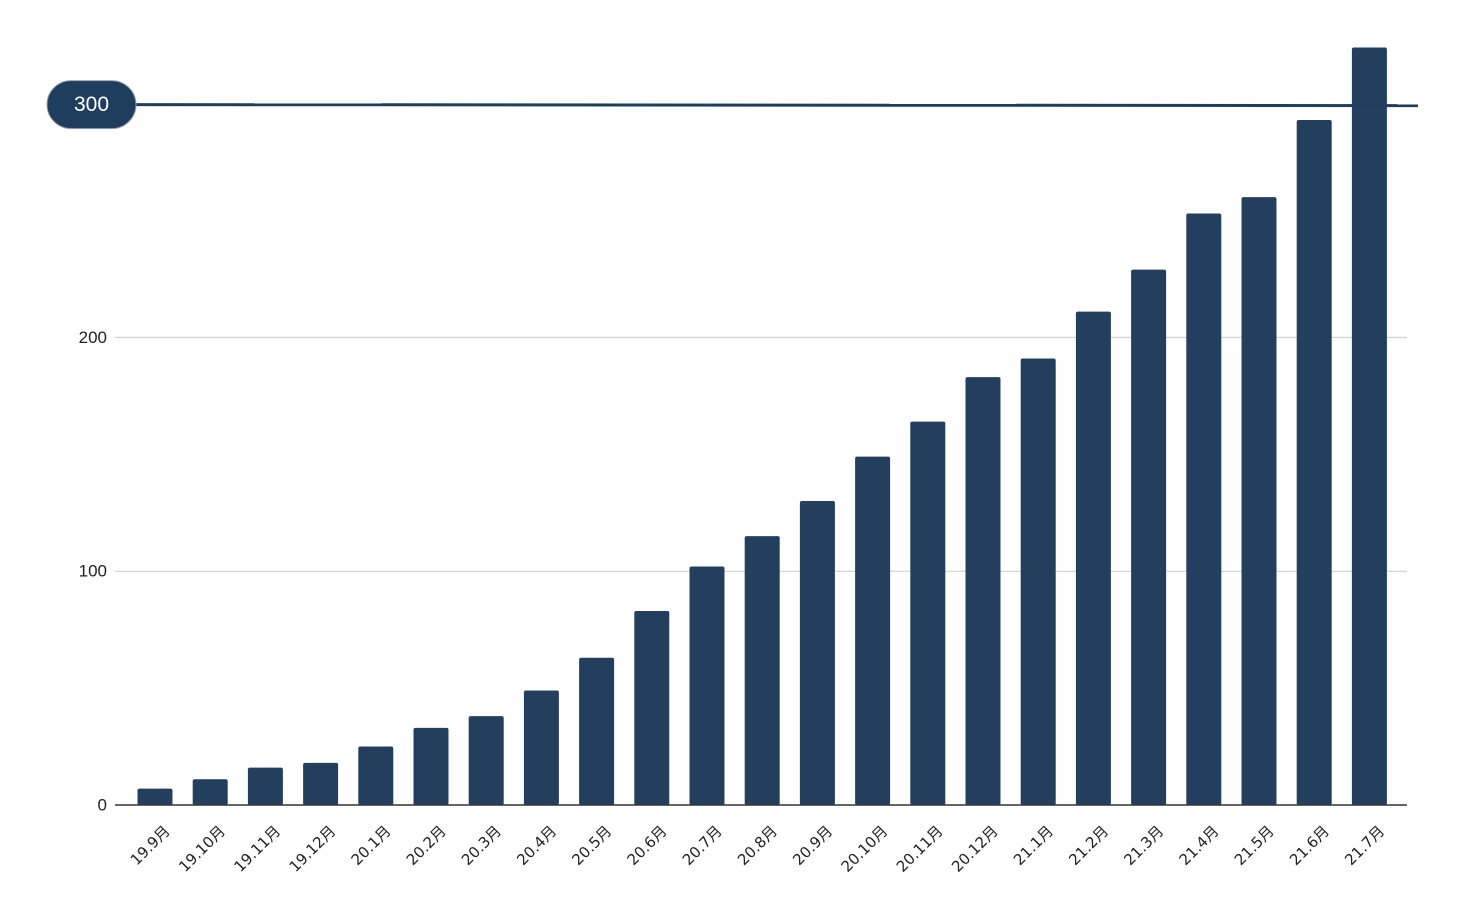 Image resolution: width=1467 pixels, height=904 pixels. Describe the element at coordinates (865, 849) in the screenshot. I see `x-tick-label: 20.10月` at that location.